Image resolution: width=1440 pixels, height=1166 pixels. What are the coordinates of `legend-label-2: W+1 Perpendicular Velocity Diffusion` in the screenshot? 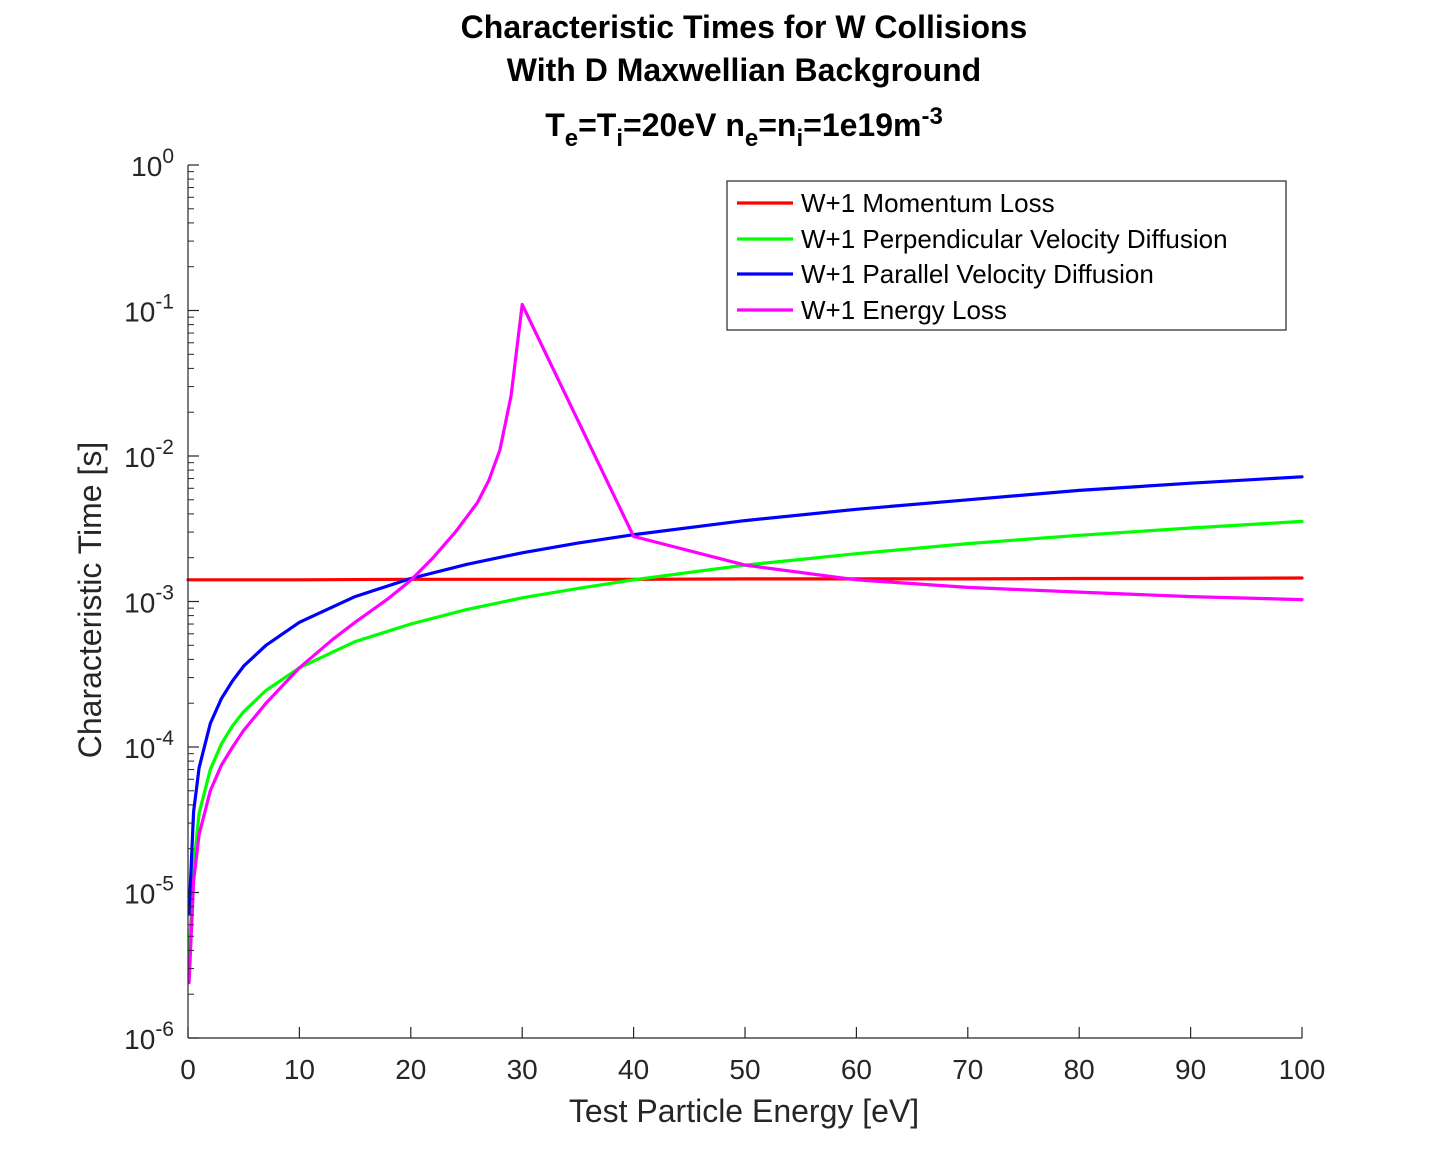 It's located at (1014, 239).